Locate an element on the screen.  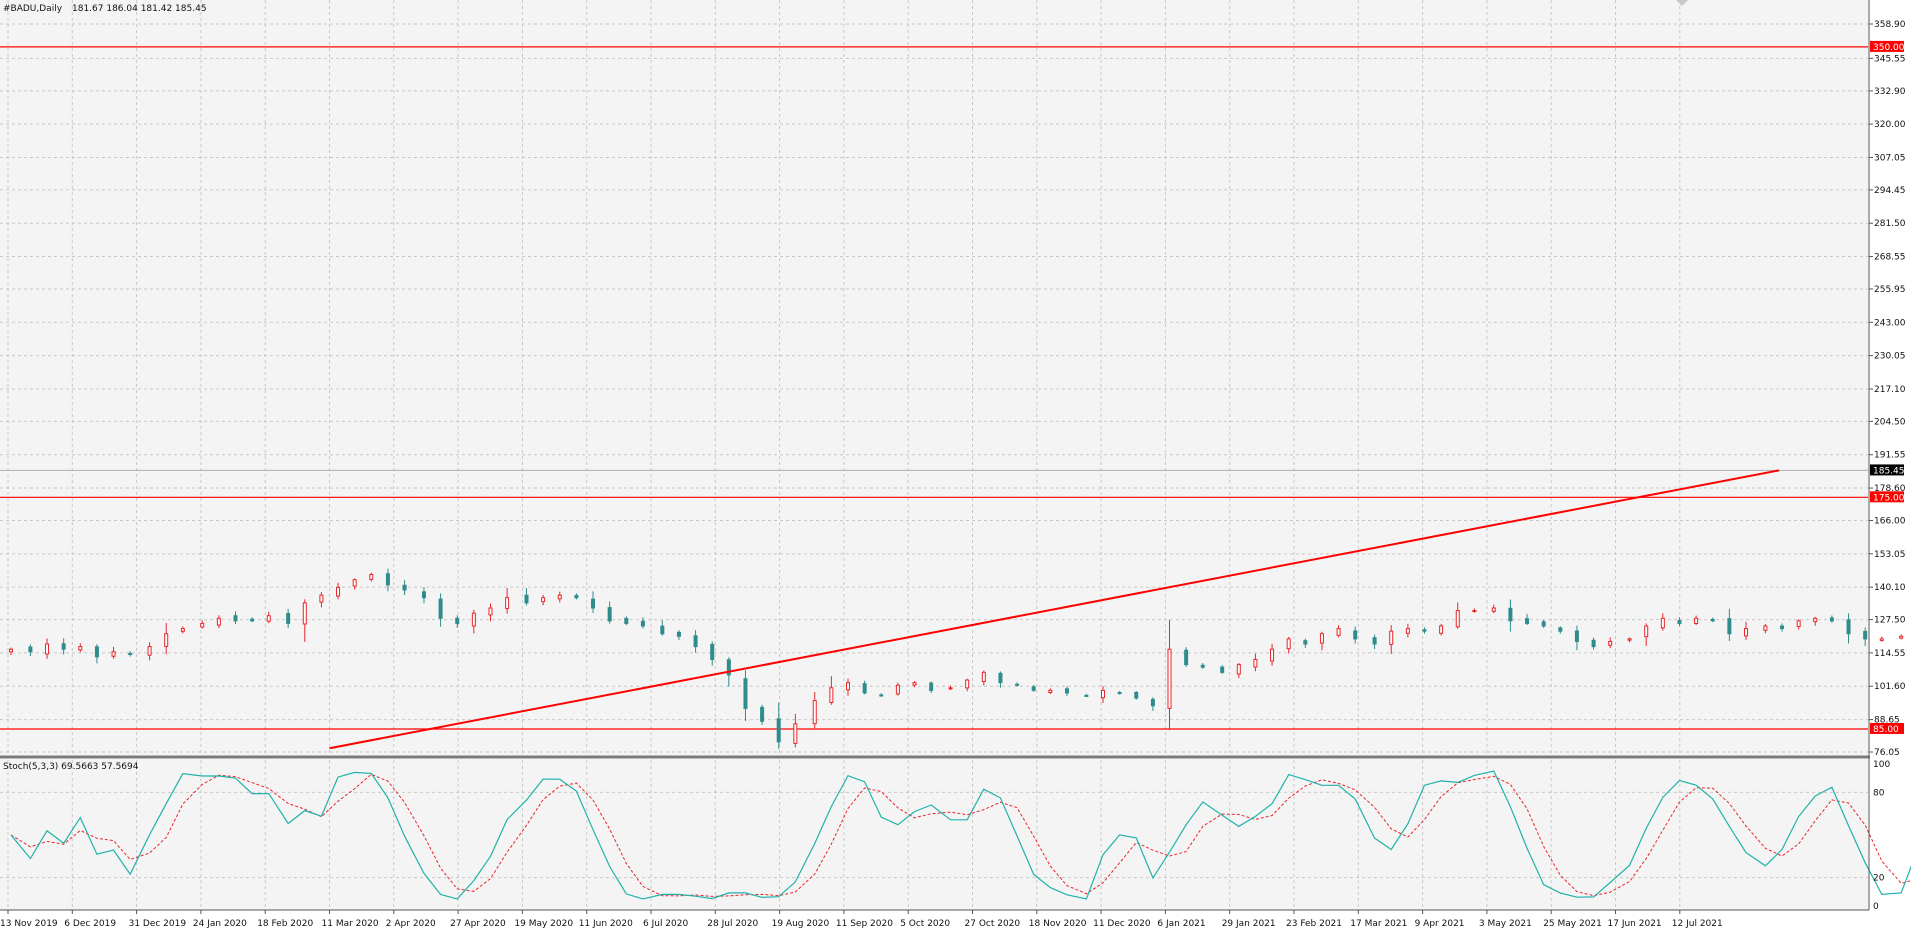
stoch-tick-label: 0 is located at coordinates (1876, 907).